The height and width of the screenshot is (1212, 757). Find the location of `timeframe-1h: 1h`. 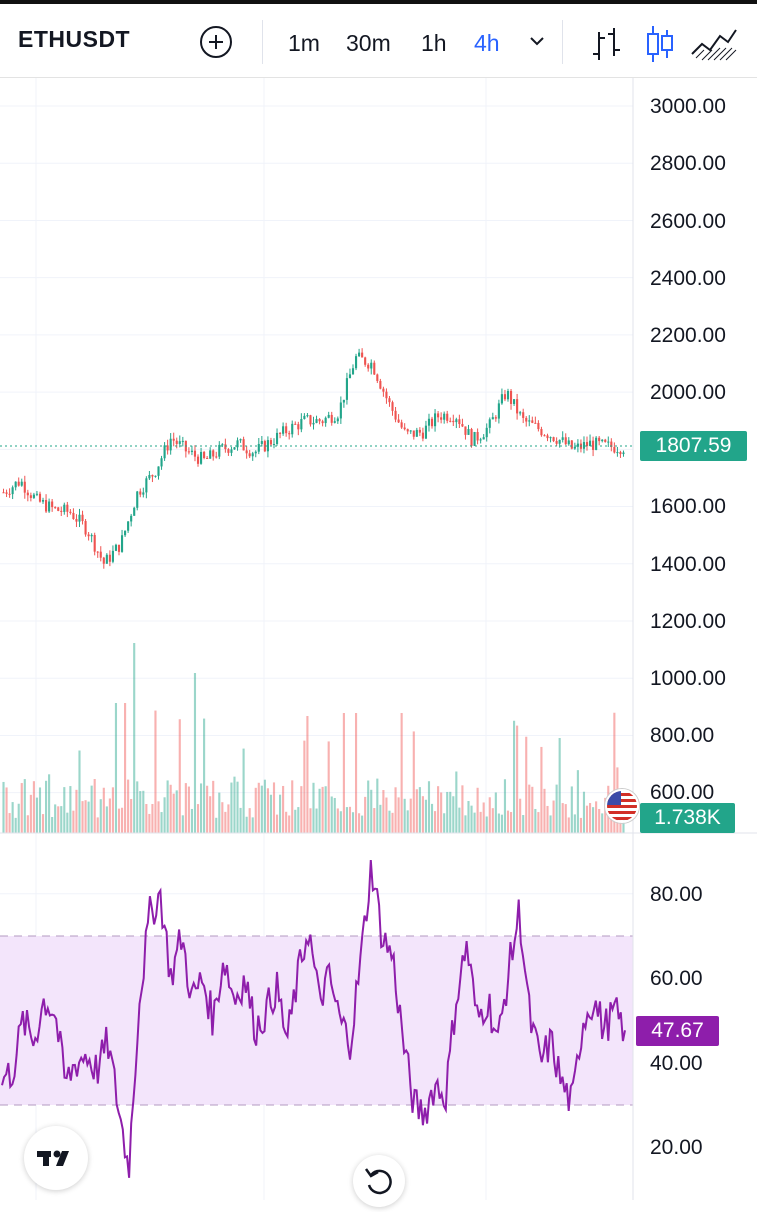

timeframe-1h: 1h is located at coordinates (434, 43).